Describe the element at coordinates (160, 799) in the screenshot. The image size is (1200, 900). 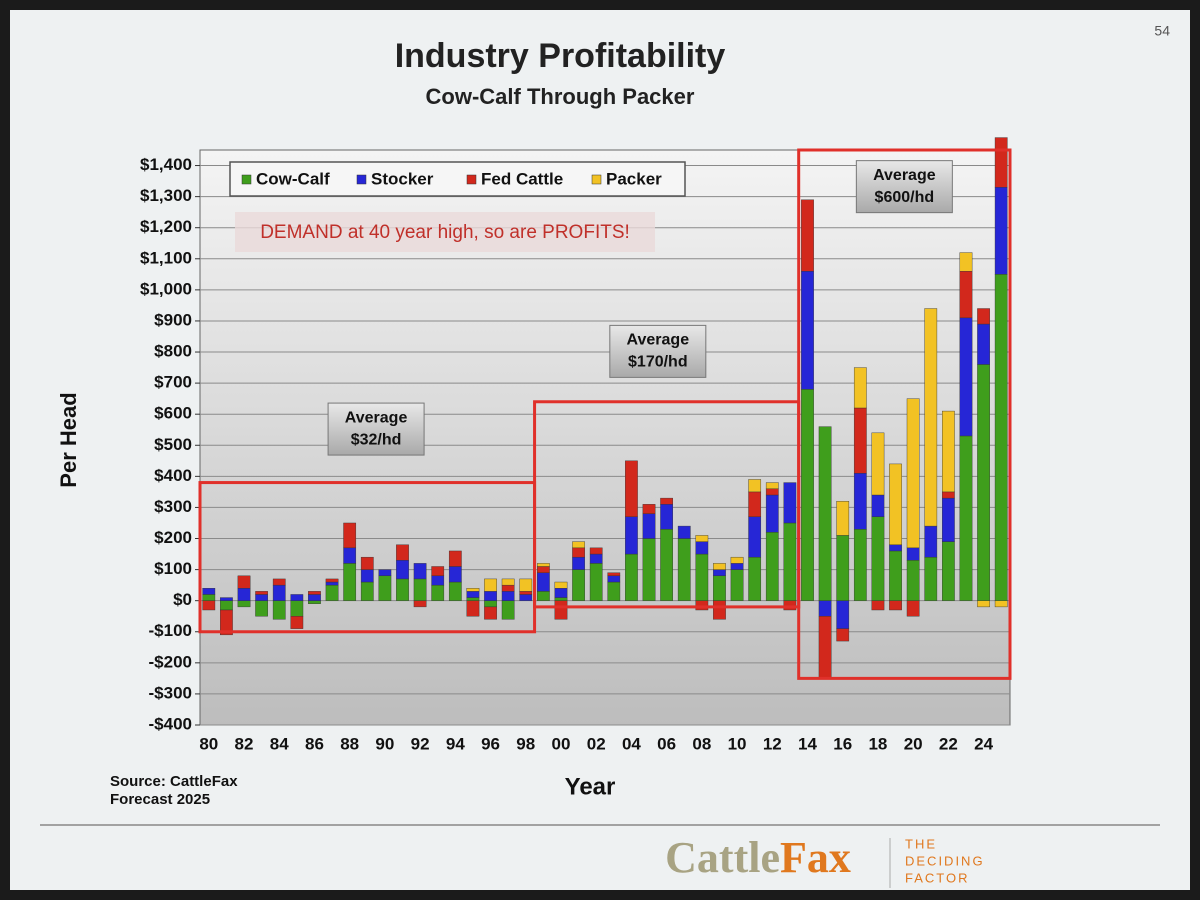
I see `source-note: Forecast 2025` at that location.